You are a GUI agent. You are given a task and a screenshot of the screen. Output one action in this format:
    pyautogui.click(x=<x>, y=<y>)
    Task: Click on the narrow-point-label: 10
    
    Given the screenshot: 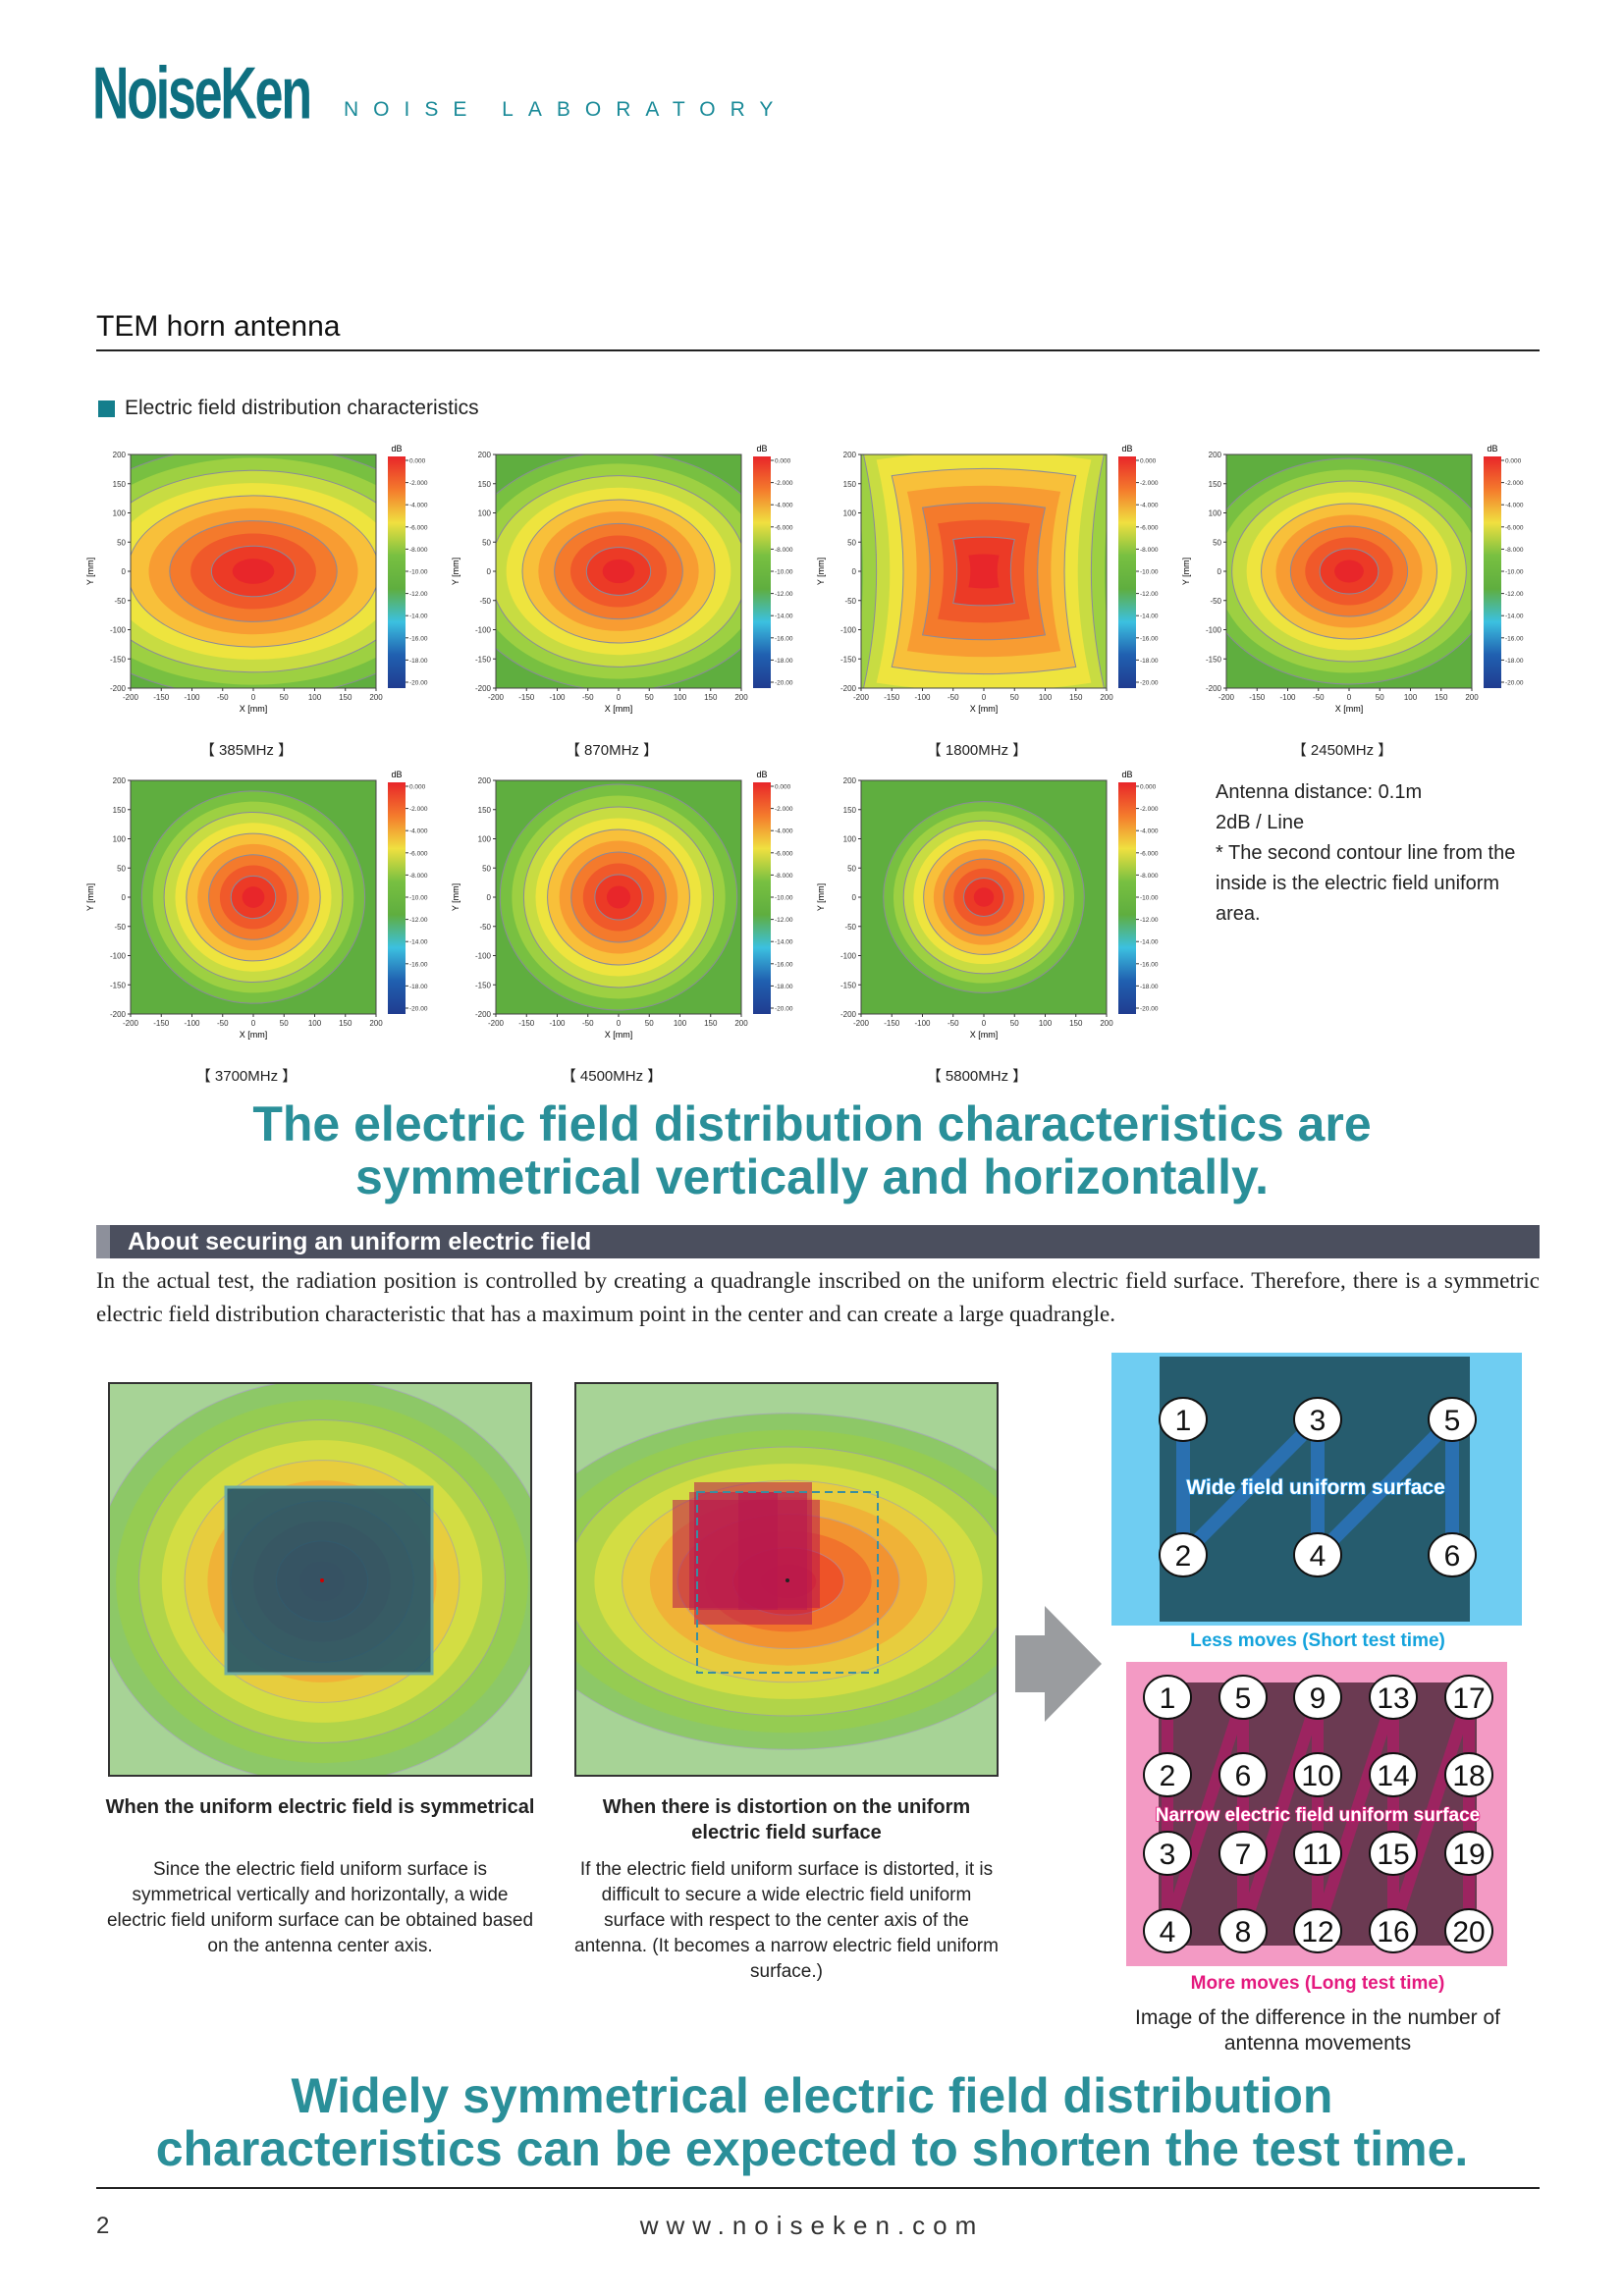 What is the action you would take?
    pyautogui.click(x=1317, y=1776)
    